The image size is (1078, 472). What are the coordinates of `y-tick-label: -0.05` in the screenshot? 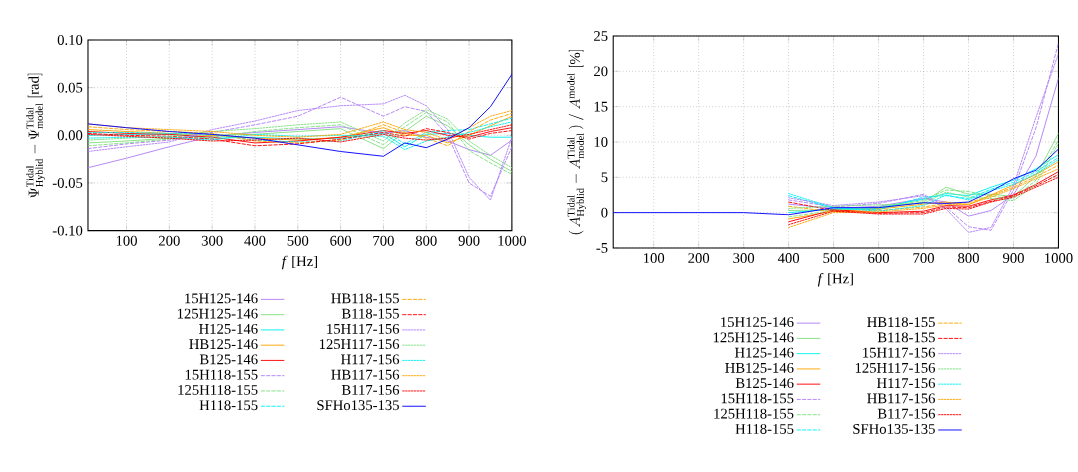 It's located at (67, 183).